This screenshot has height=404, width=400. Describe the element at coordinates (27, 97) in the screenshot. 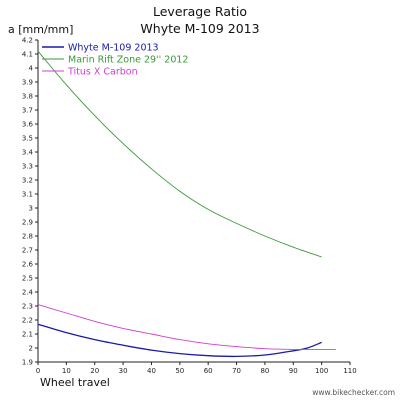

I see `y-tick-label: 3.8` at that location.